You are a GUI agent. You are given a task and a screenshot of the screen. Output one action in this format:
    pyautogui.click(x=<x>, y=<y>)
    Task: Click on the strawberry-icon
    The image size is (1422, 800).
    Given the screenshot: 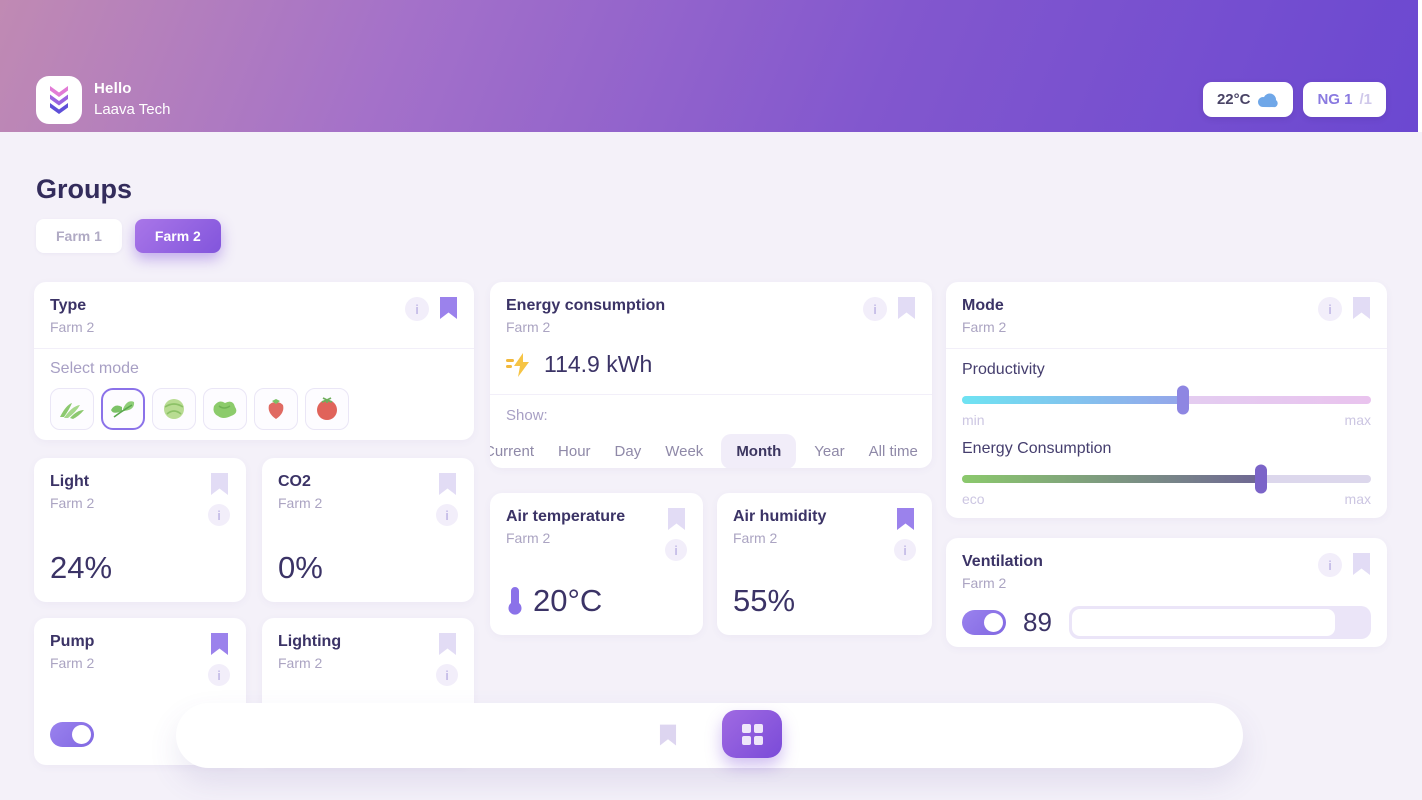 What is the action you would take?
    pyautogui.click(x=276, y=409)
    